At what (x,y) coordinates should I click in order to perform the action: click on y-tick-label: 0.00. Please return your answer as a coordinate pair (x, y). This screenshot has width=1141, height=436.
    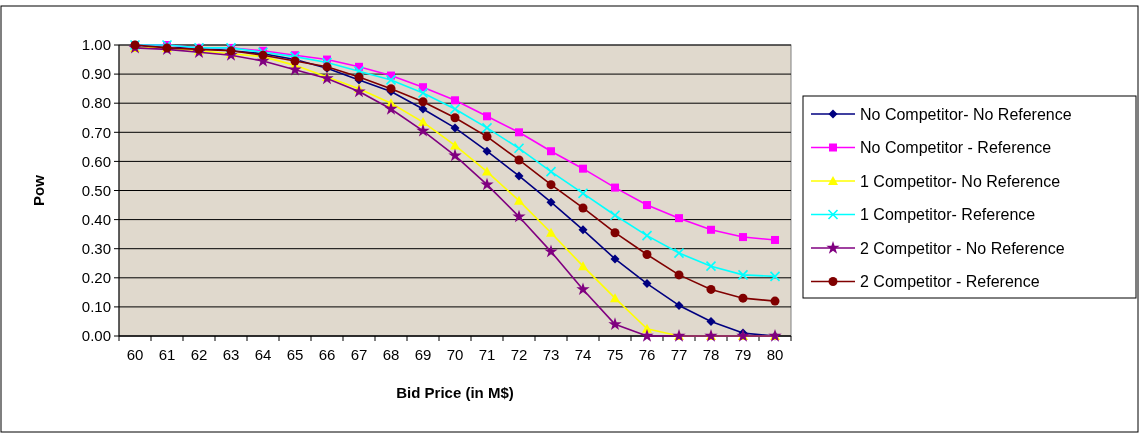
    Looking at the image, I should click on (96, 336).